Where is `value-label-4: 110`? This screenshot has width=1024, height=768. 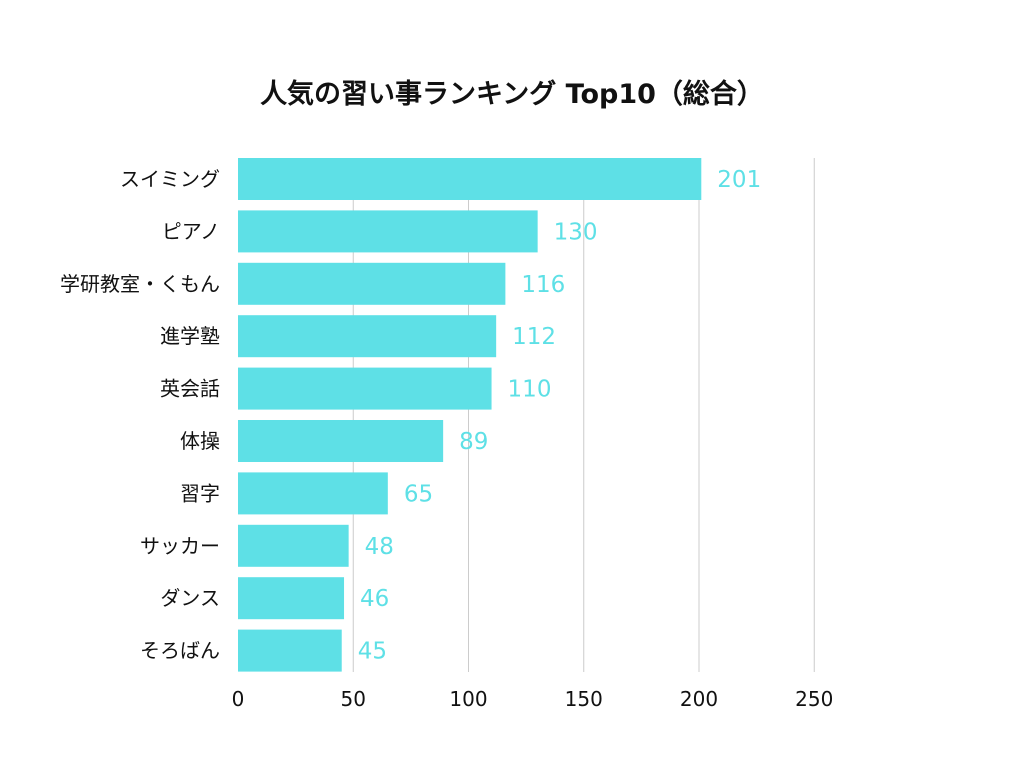 value-label-4: 110 is located at coordinates (530, 390).